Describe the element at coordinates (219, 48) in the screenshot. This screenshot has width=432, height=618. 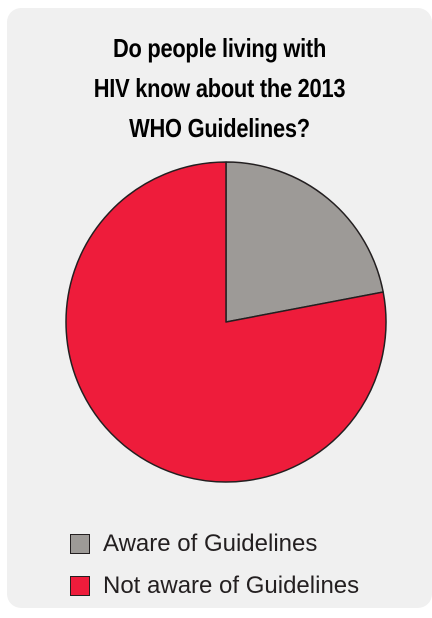
I see `chart-title-line-1: Do people living with` at that location.